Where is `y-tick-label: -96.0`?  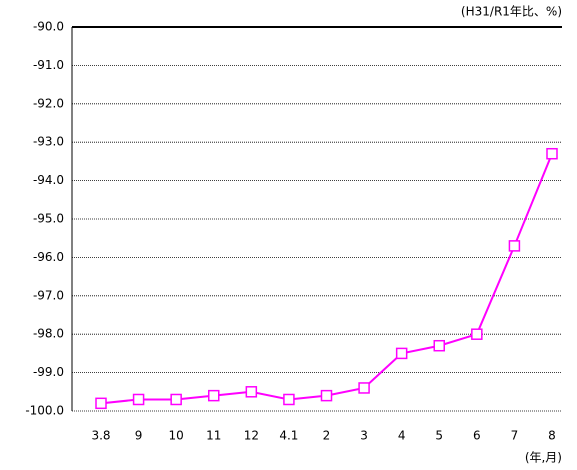 y-tick-label: -96.0 is located at coordinates (48, 257).